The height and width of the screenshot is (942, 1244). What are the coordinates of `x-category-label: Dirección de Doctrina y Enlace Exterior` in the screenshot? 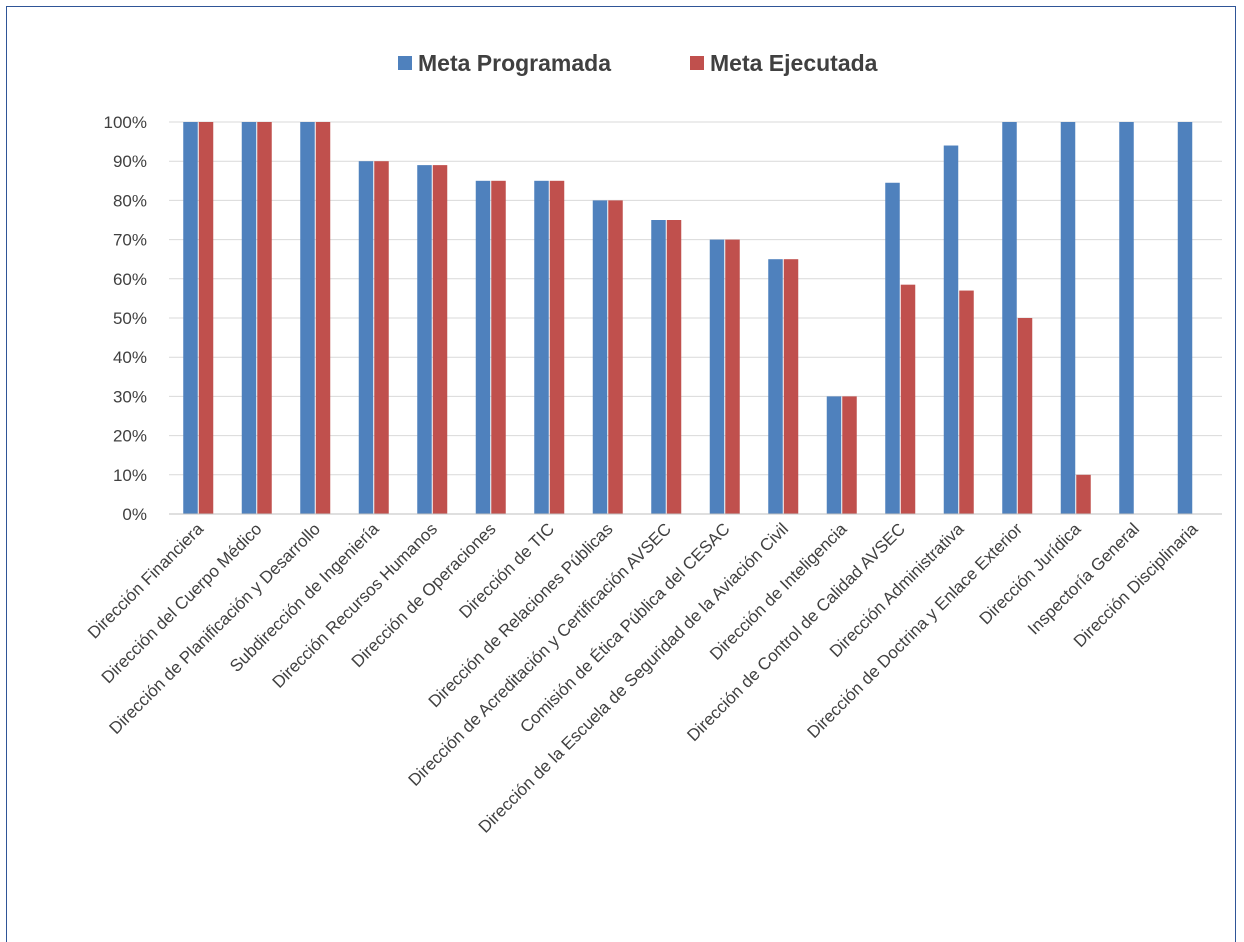 It's located at (915, 630).